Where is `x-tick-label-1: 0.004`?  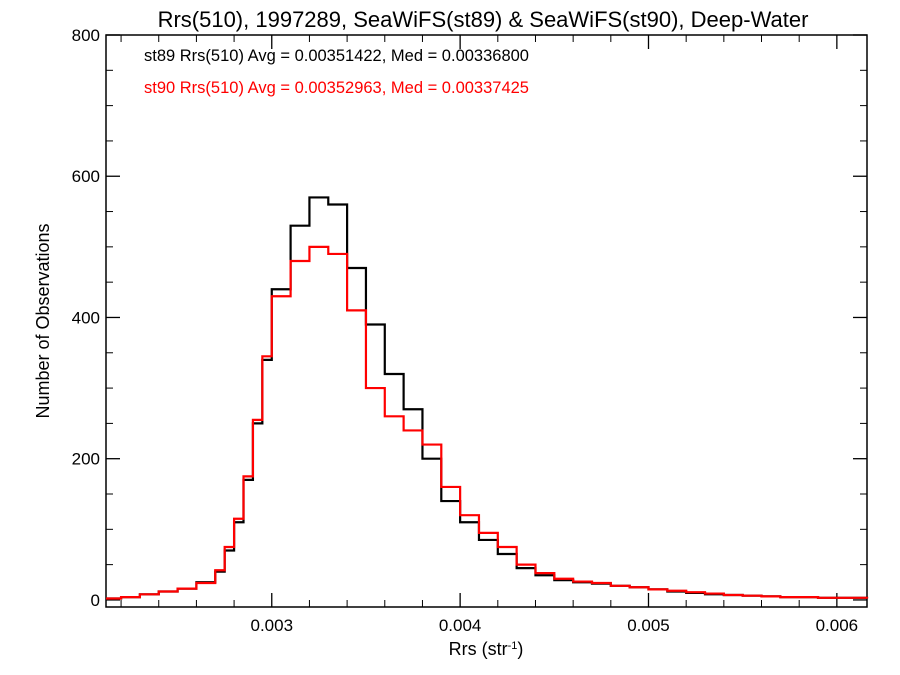 x-tick-label-1: 0.004 is located at coordinates (460, 625).